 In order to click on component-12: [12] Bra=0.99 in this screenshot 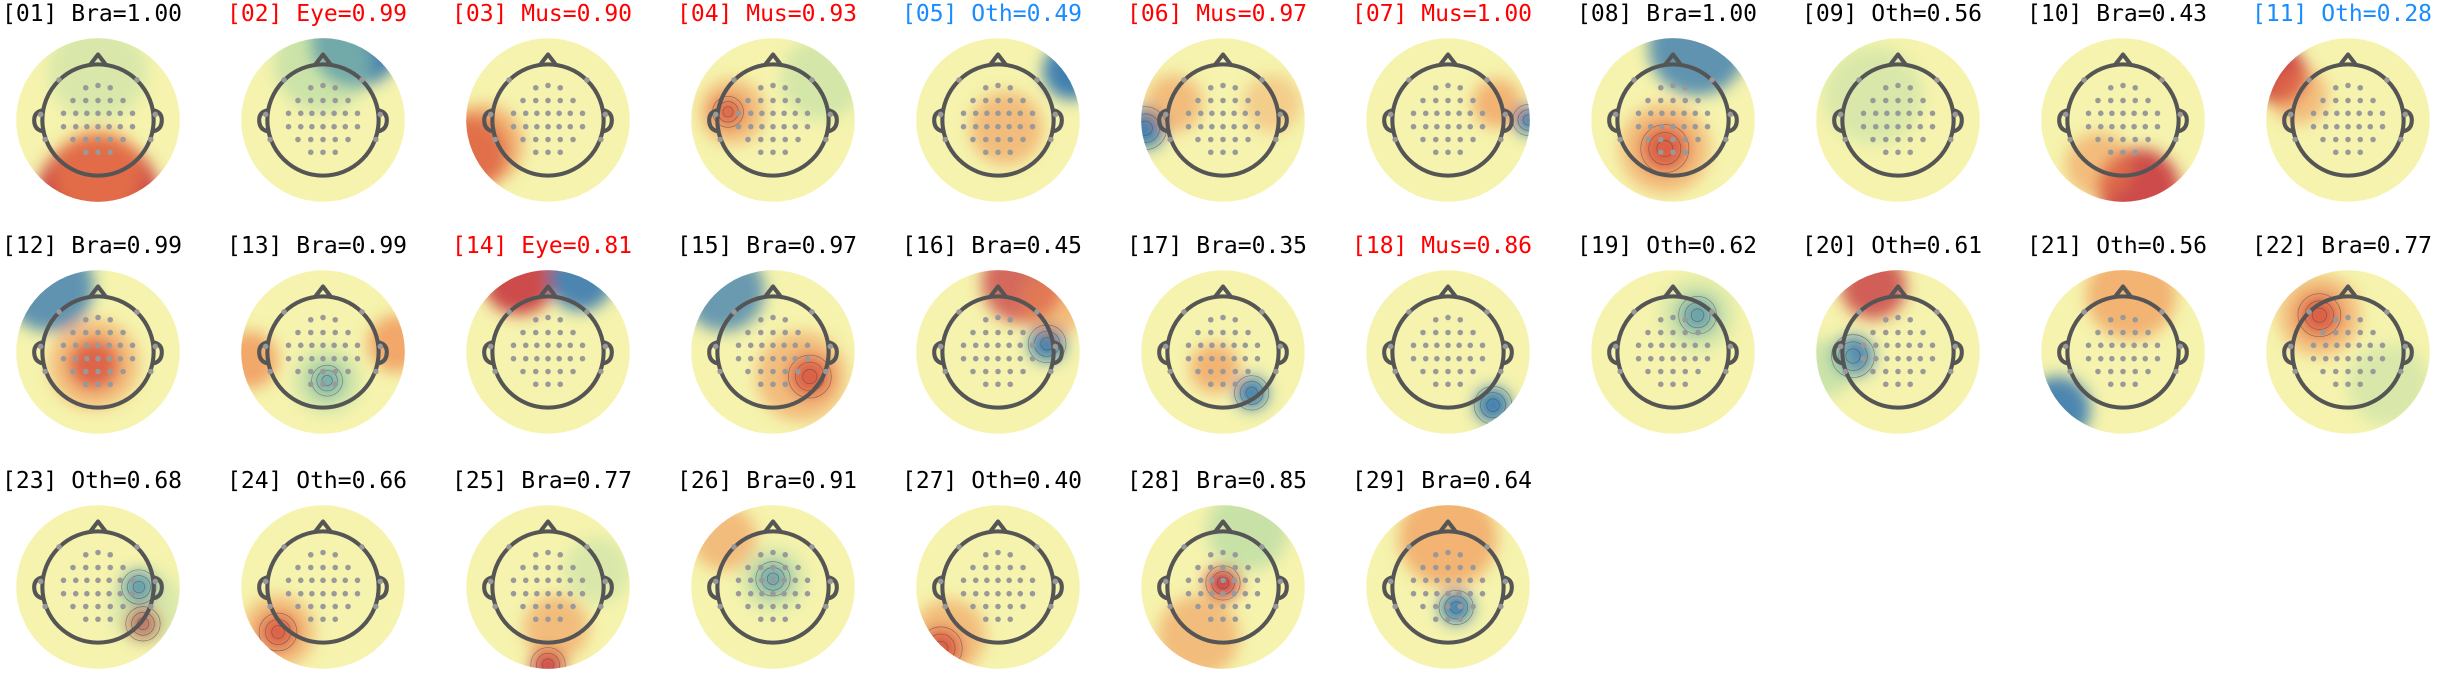, I will do `click(112, 342)`.